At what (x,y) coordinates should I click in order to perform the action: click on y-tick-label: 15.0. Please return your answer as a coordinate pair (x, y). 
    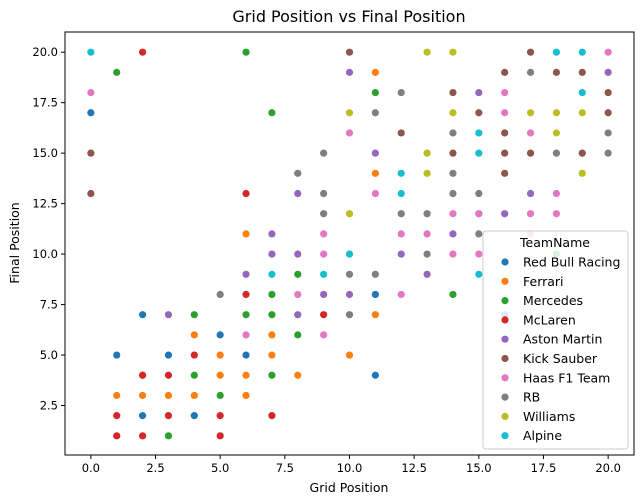
    Looking at the image, I should click on (45, 153).